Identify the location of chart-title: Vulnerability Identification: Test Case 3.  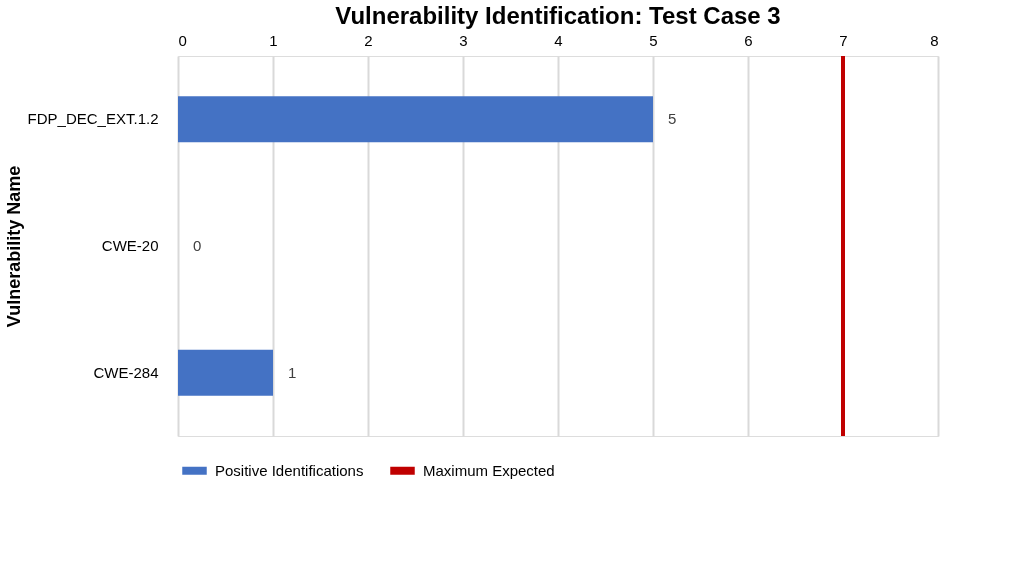
(558, 15).